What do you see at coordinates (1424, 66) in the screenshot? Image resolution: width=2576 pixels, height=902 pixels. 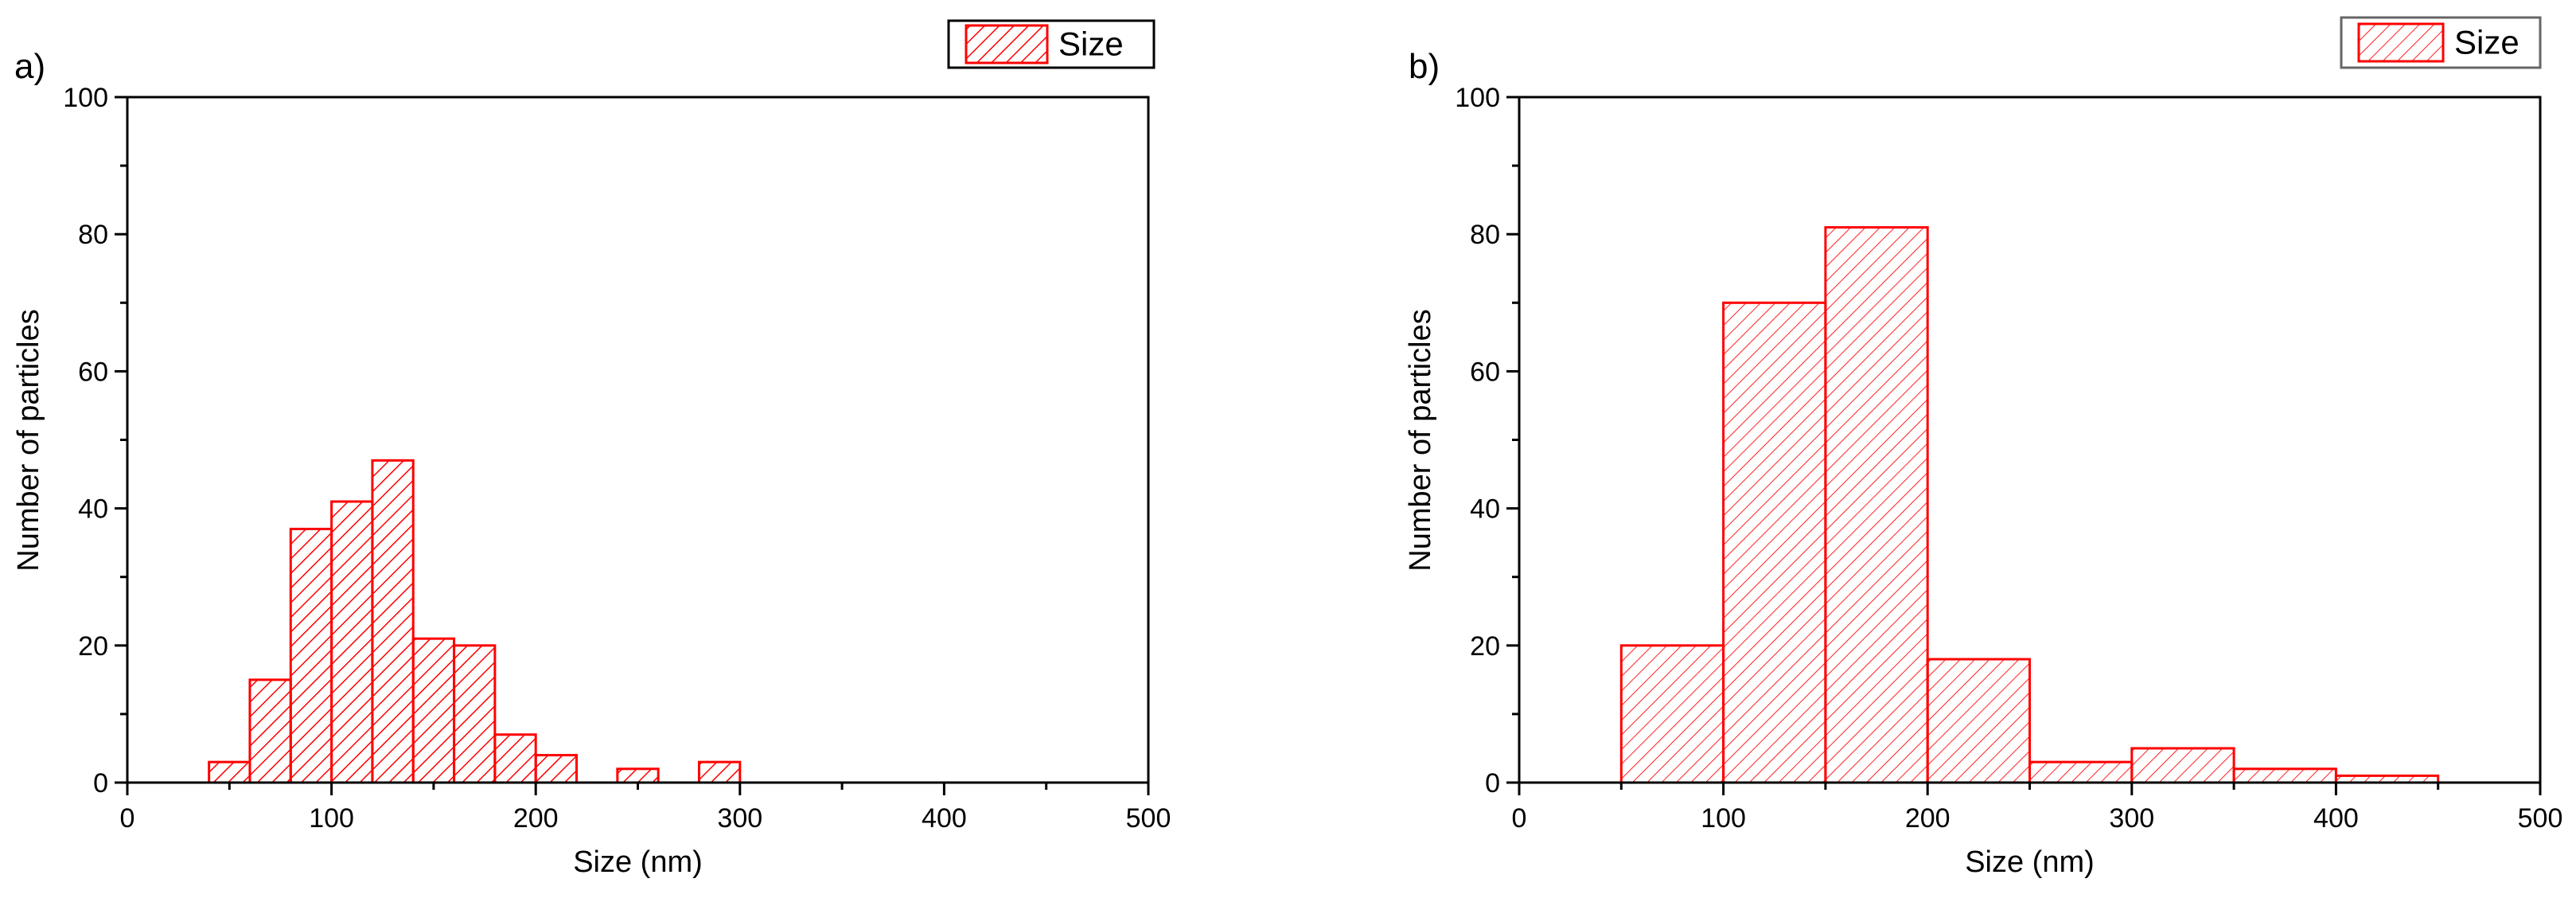 I see `panel-label: b)` at bounding box center [1424, 66].